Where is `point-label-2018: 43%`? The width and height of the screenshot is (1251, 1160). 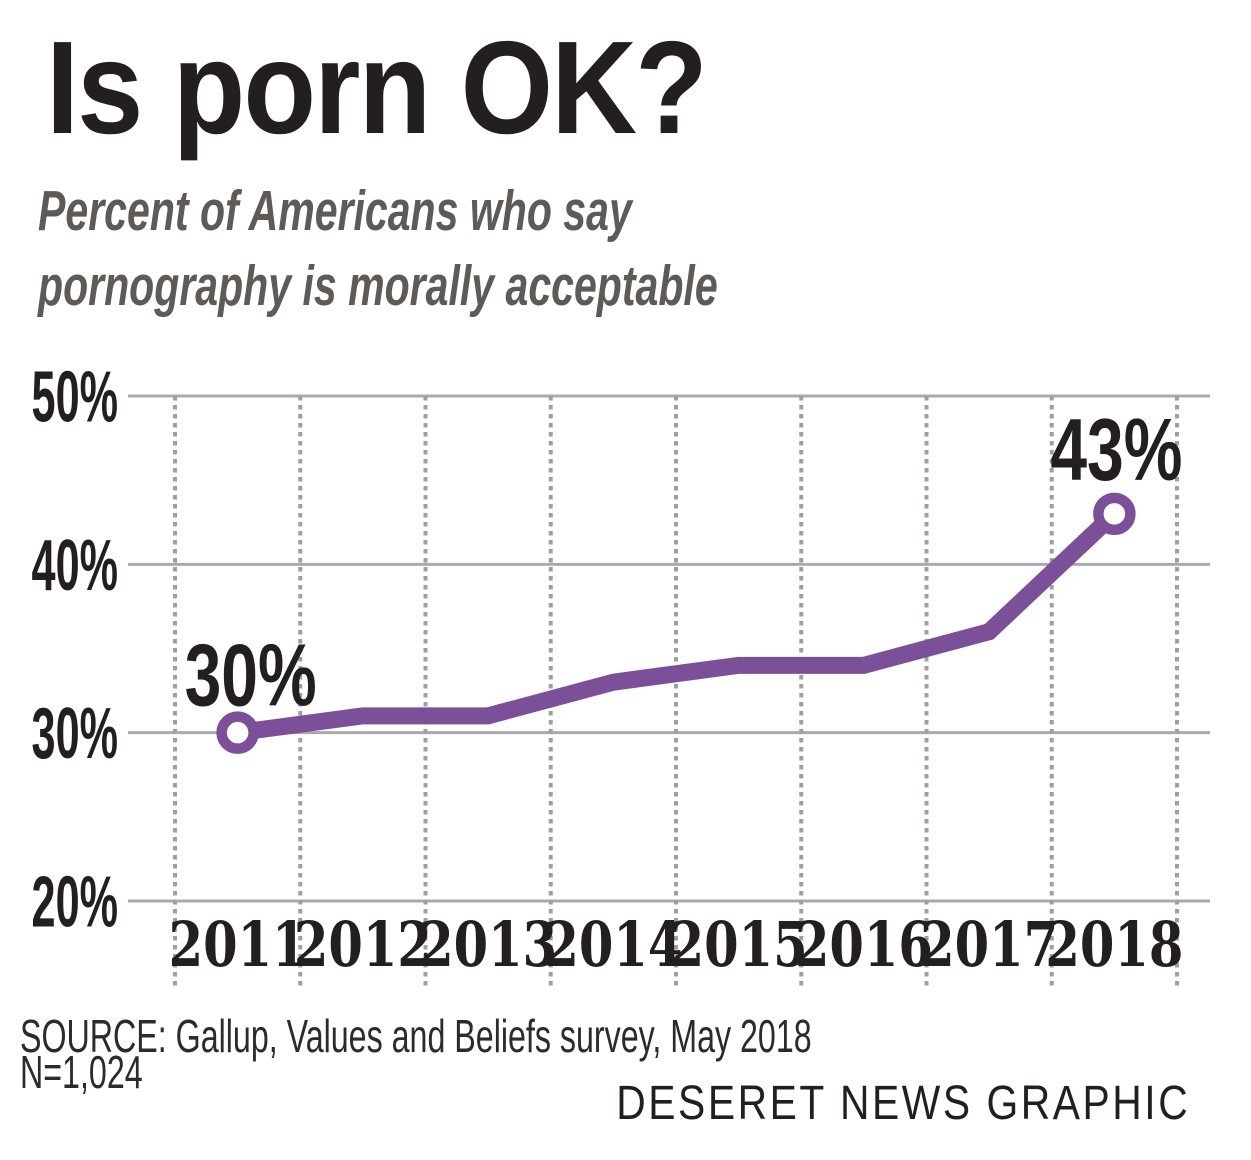 point-label-2018: 43% is located at coordinates (1116, 450).